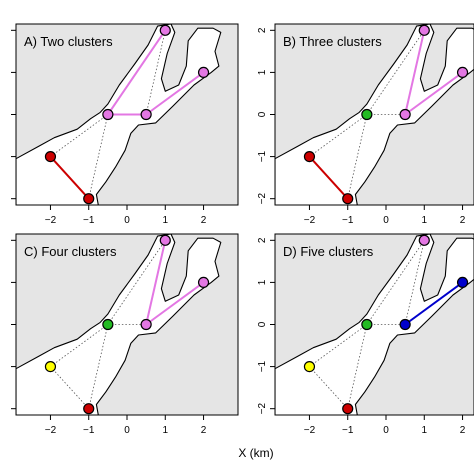 Image resolution: width=474 pixels, height=474 pixels. Describe the element at coordinates (255, 453) in the screenshot. I see `x-axis-label: X (km)` at that location.